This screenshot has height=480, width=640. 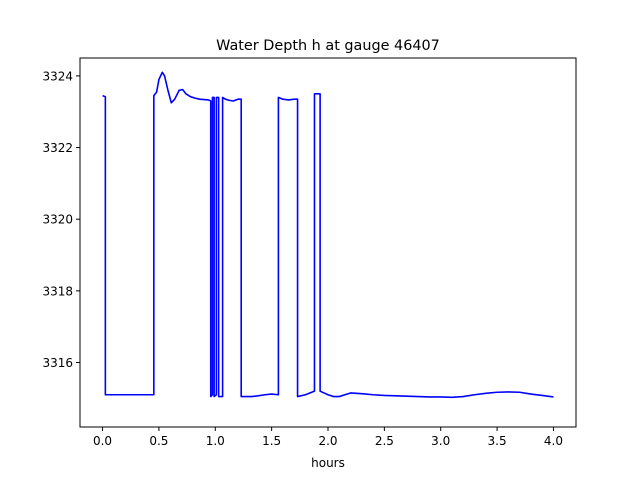 What do you see at coordinates (553, 441) in the screenshot?
I see `x-tick-label: 4.0` at bounding box center [553, 441].